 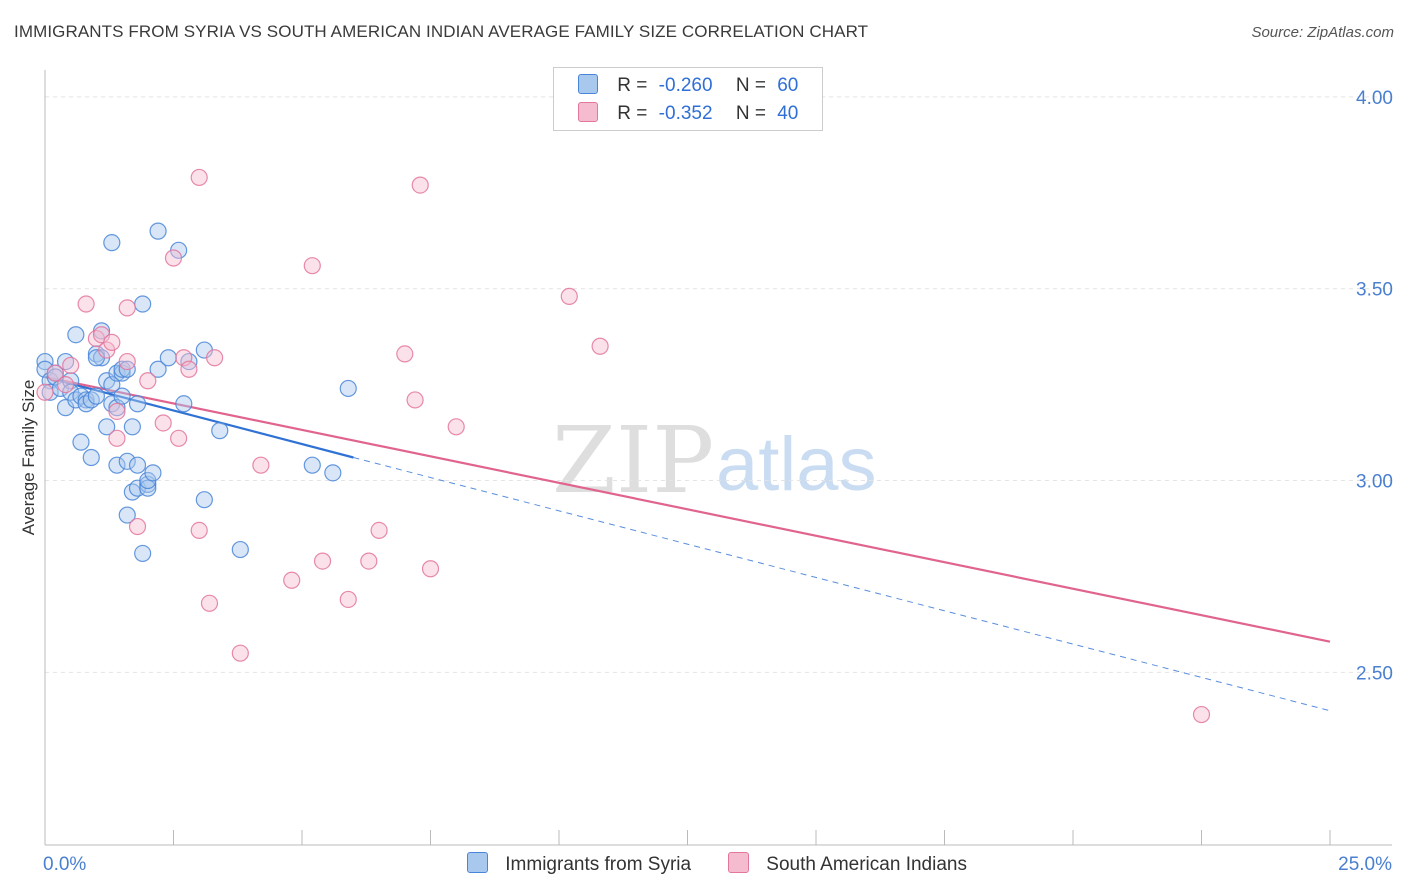 I want to click on bottom-legend-syria: Immigrants from Syria, so click(x=579, y=864).